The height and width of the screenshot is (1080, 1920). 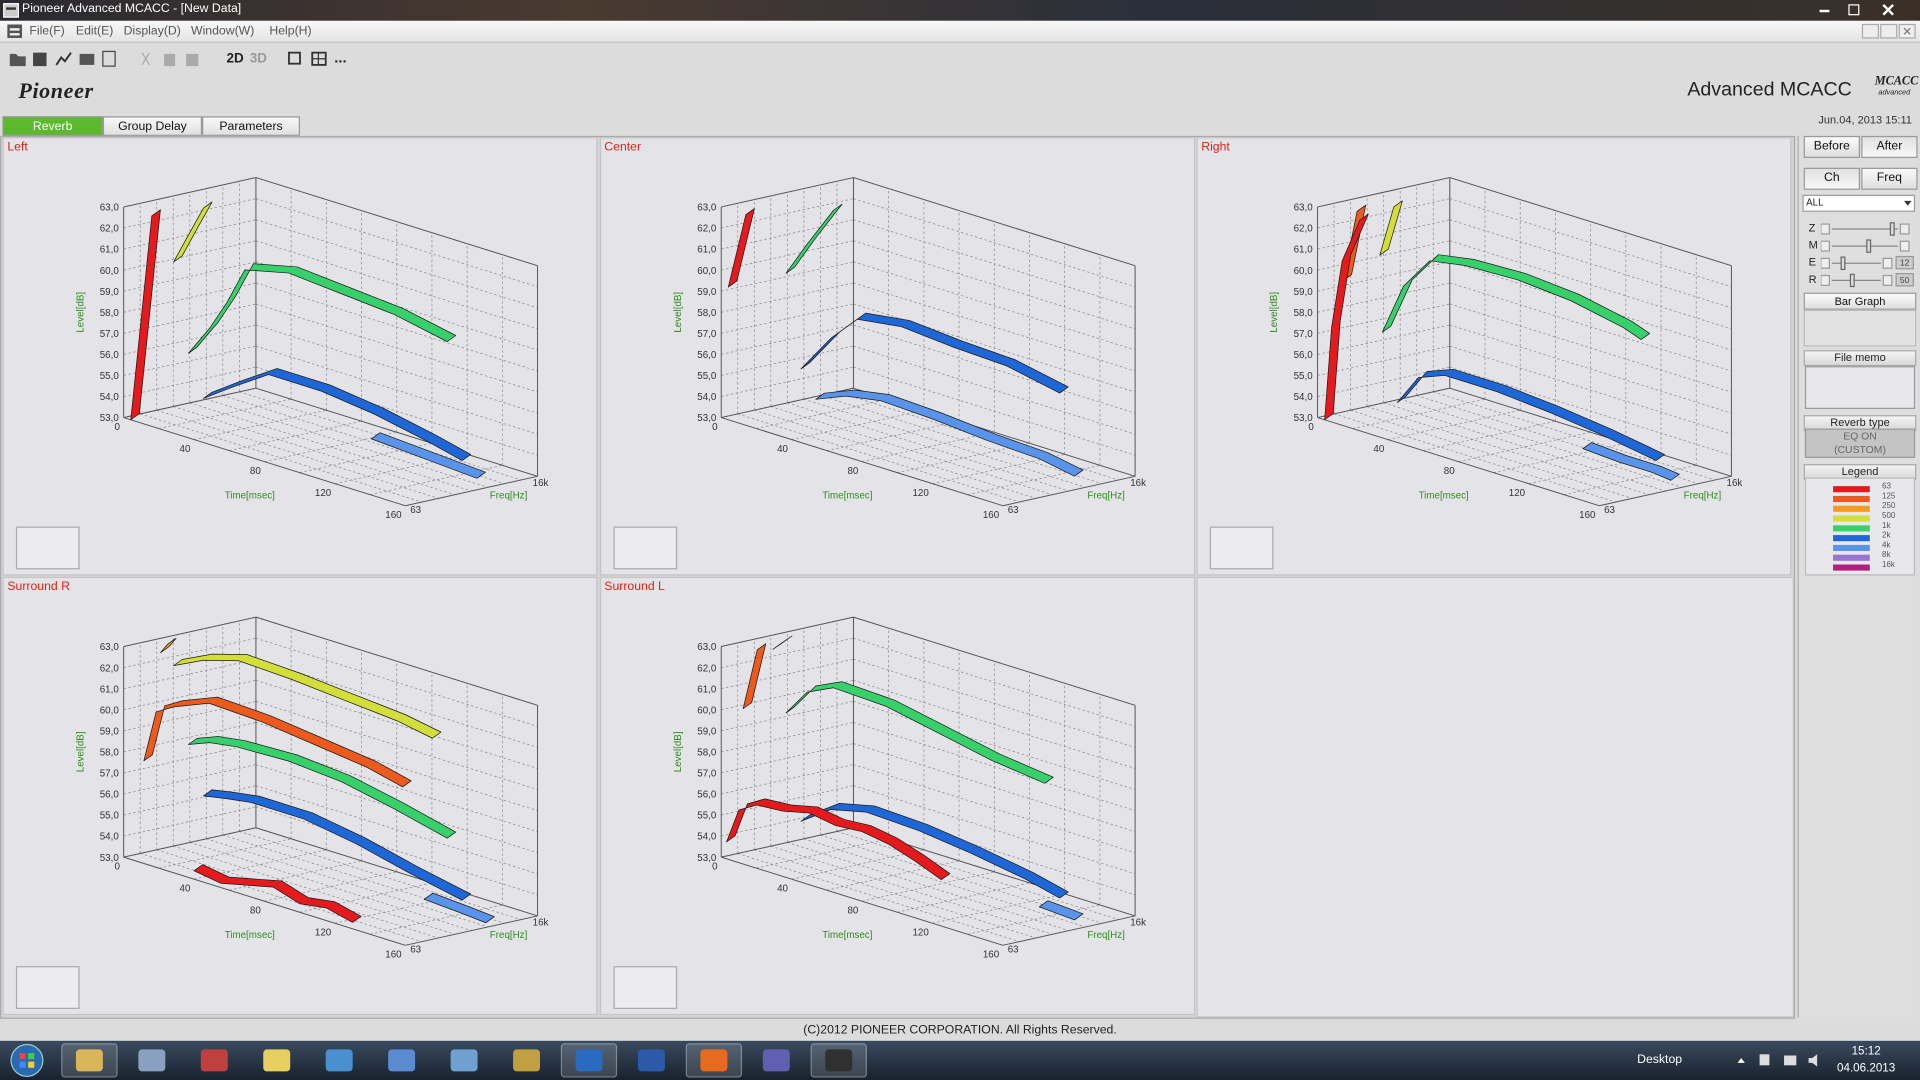 I want to click on brand-logo: Pioneer, so click(x=56, y=90).